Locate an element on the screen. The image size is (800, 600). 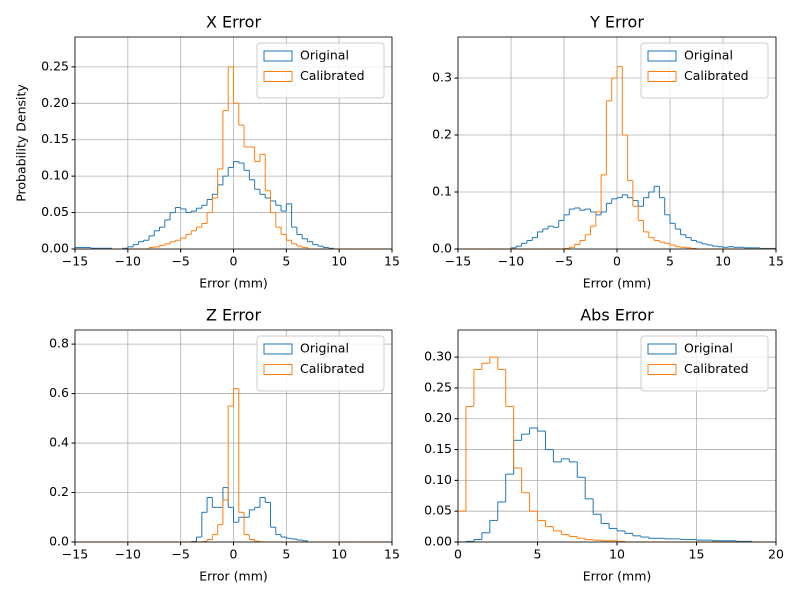
y-tick-label: 0.6 is located at coordinates (59, 392).